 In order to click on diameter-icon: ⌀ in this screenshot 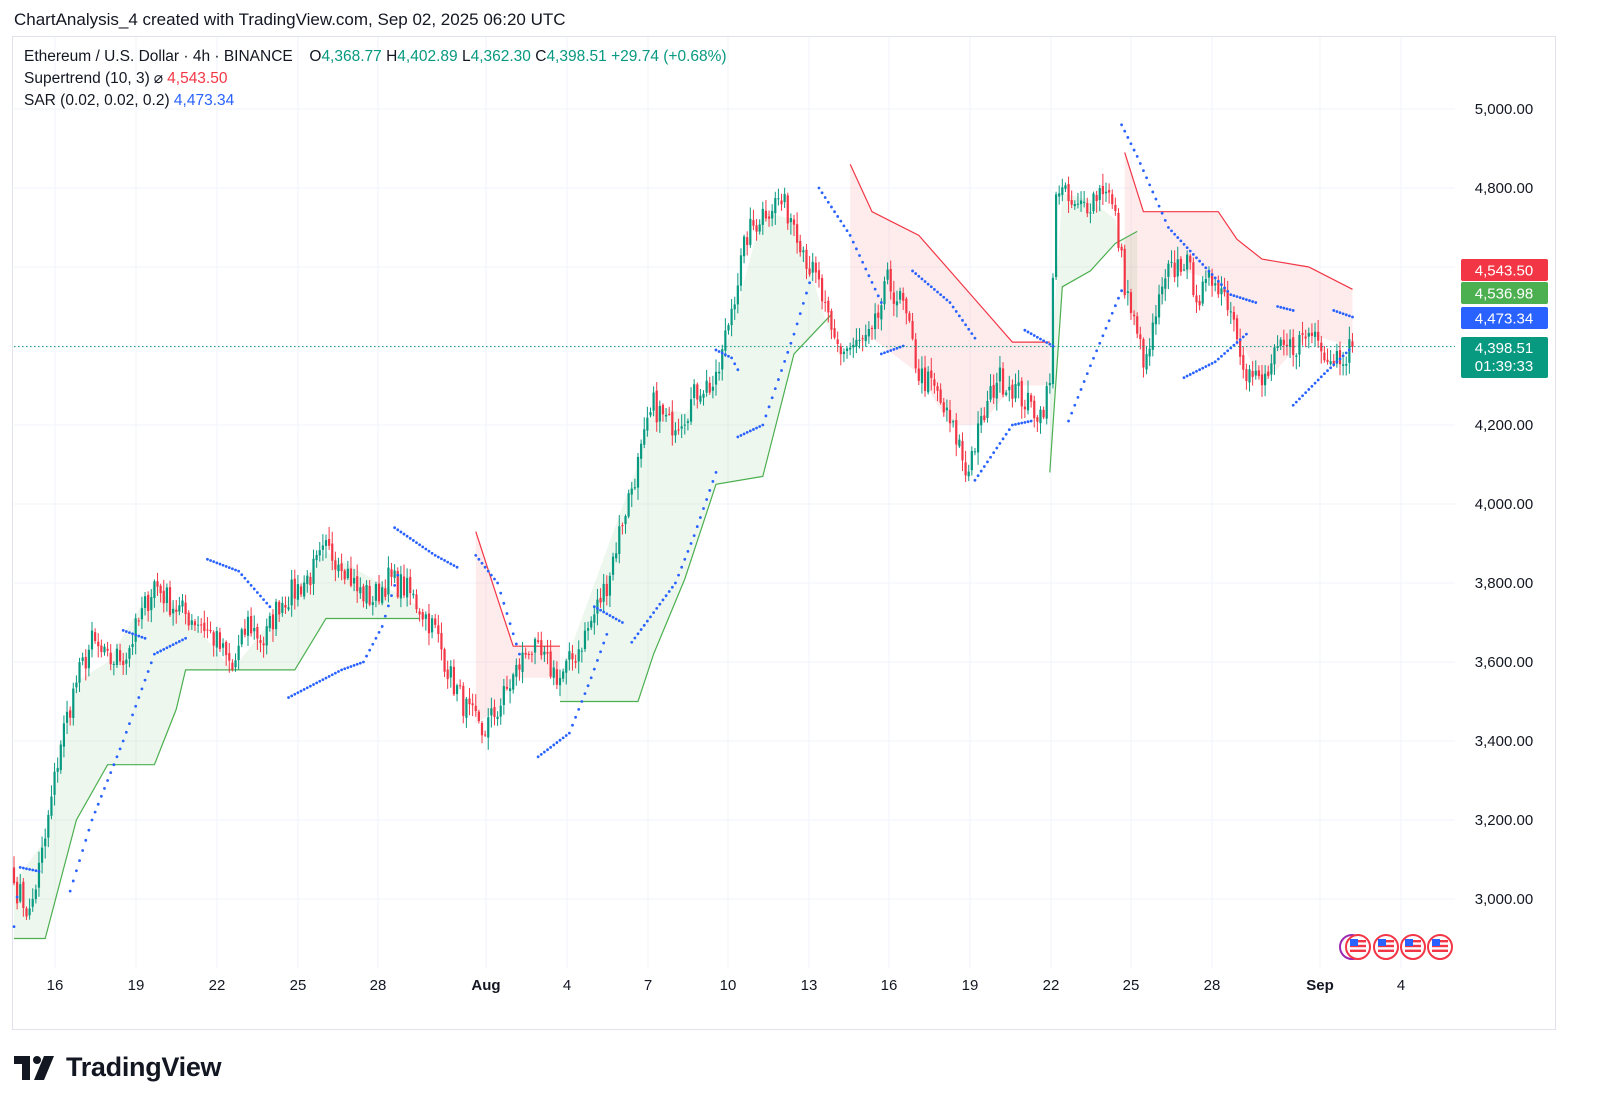, I will do `click(158, 78)`.